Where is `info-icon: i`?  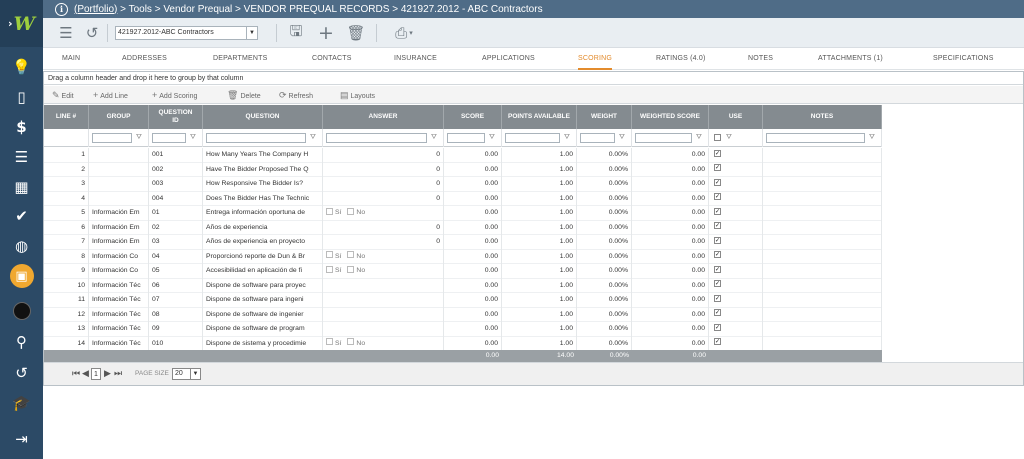
info-icon: i is located at coordinates (61, 9).